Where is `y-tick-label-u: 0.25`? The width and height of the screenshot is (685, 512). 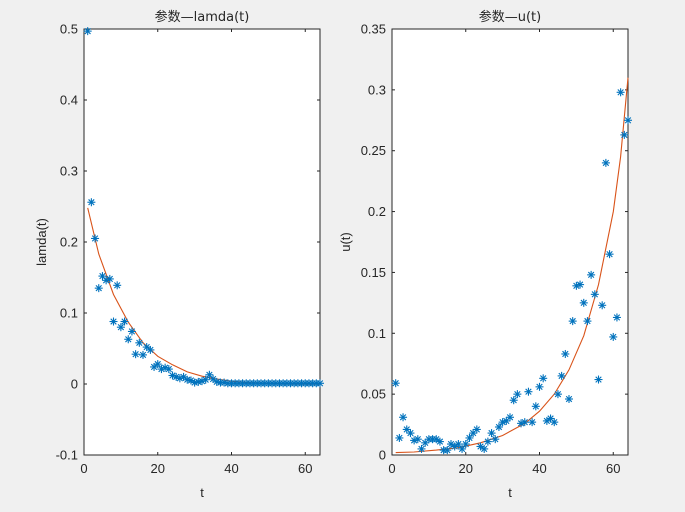 y-tick-label-u: 0.25 is located at coordinates (373, 150).